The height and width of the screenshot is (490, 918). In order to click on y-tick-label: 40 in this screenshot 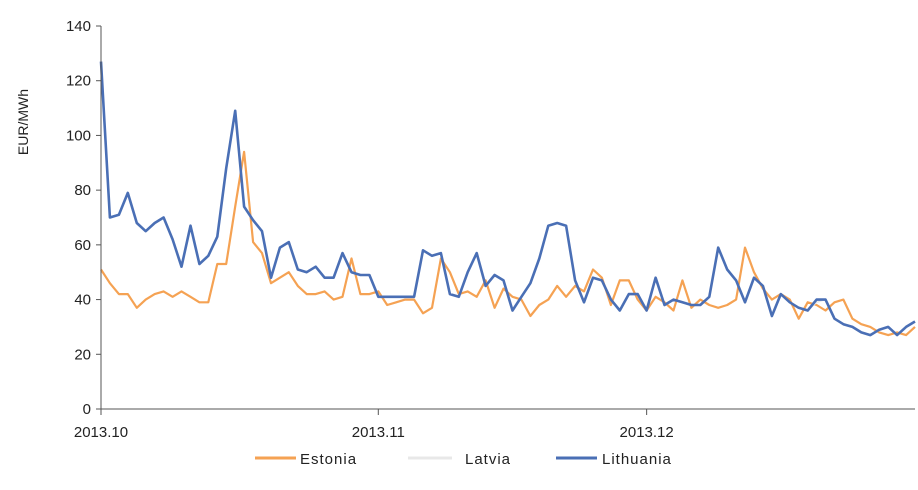, I will do `click(82, 300)`.